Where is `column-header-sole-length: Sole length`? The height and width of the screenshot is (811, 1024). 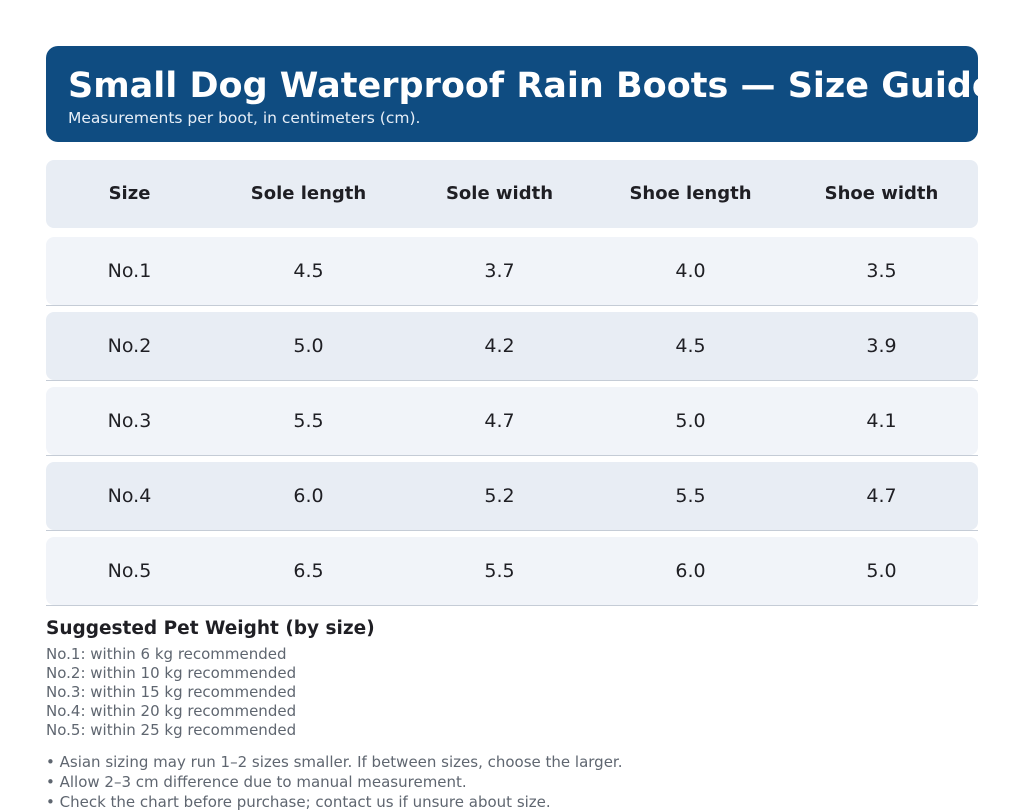 column-header-sole-length: Sole length is located at coordinates (308, 193).